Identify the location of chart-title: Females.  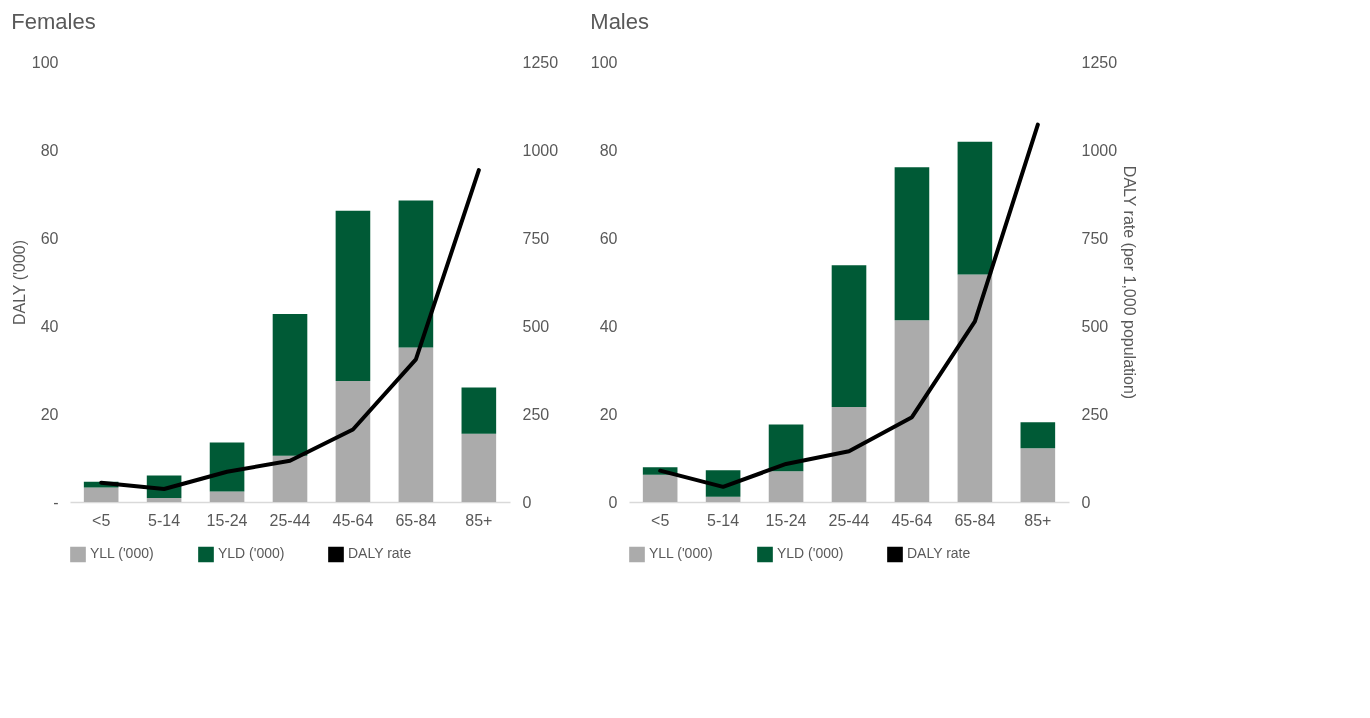
(53, 21).